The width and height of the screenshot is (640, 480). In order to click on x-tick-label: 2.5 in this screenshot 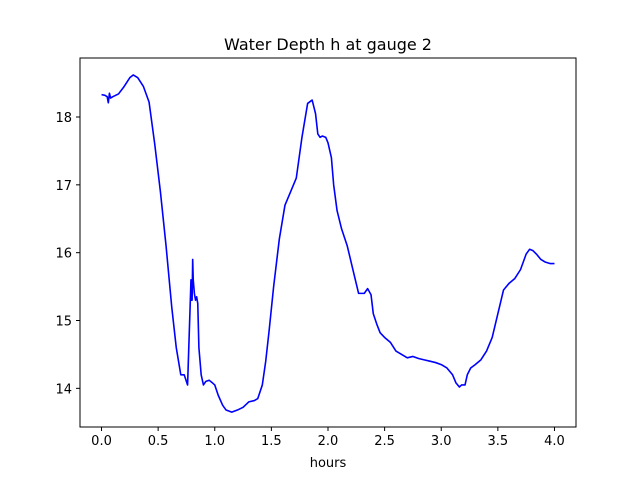, I will do `click(384, 441)`.